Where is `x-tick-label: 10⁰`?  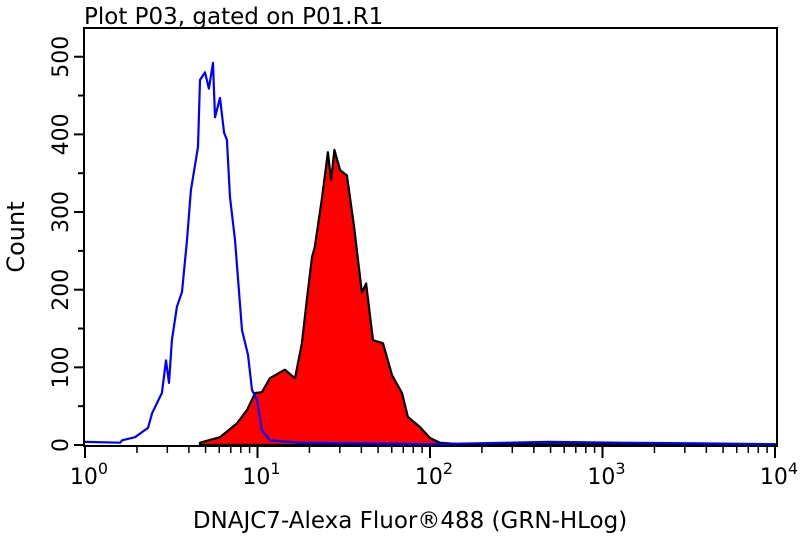 x-tick-label: 10⁰ is located at coordinates (89, 474).